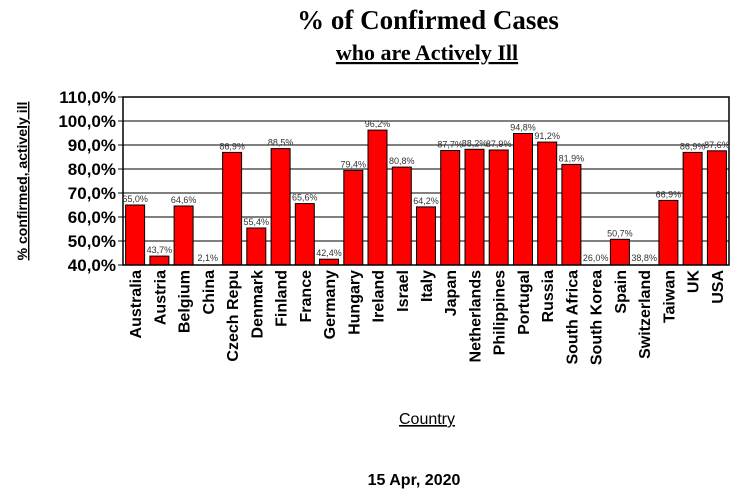 Image resolution: width=746 pixels, height=502 pixels. I want to click on x-tick-label: Spain, so click(621, 292).